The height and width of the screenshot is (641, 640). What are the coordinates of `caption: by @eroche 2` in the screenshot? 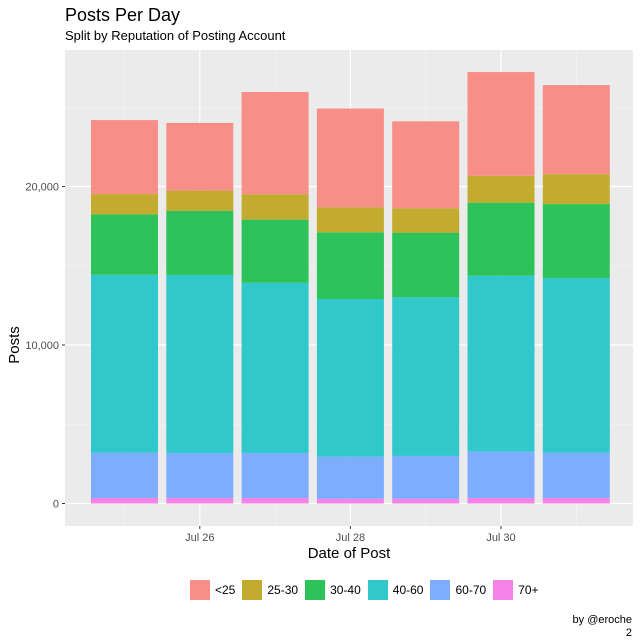 It's located at (602, 627).